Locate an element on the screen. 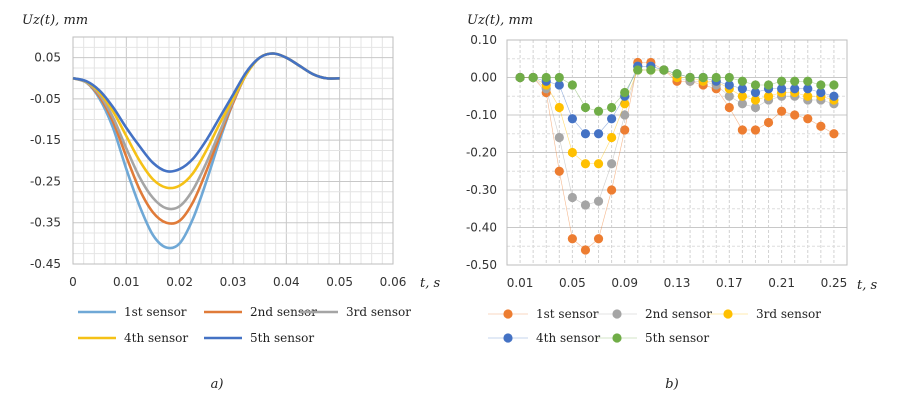  x-tick-label: 0.05 is located at coordinates (339, 282).